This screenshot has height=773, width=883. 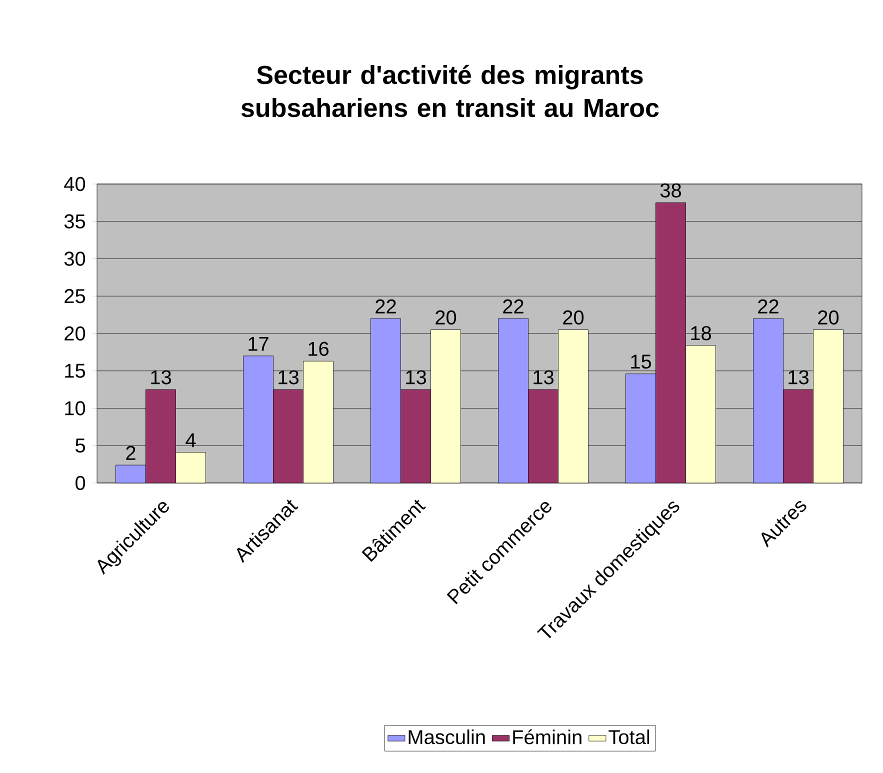 I want to click on data-label: 4, so click(x=191, y=440).